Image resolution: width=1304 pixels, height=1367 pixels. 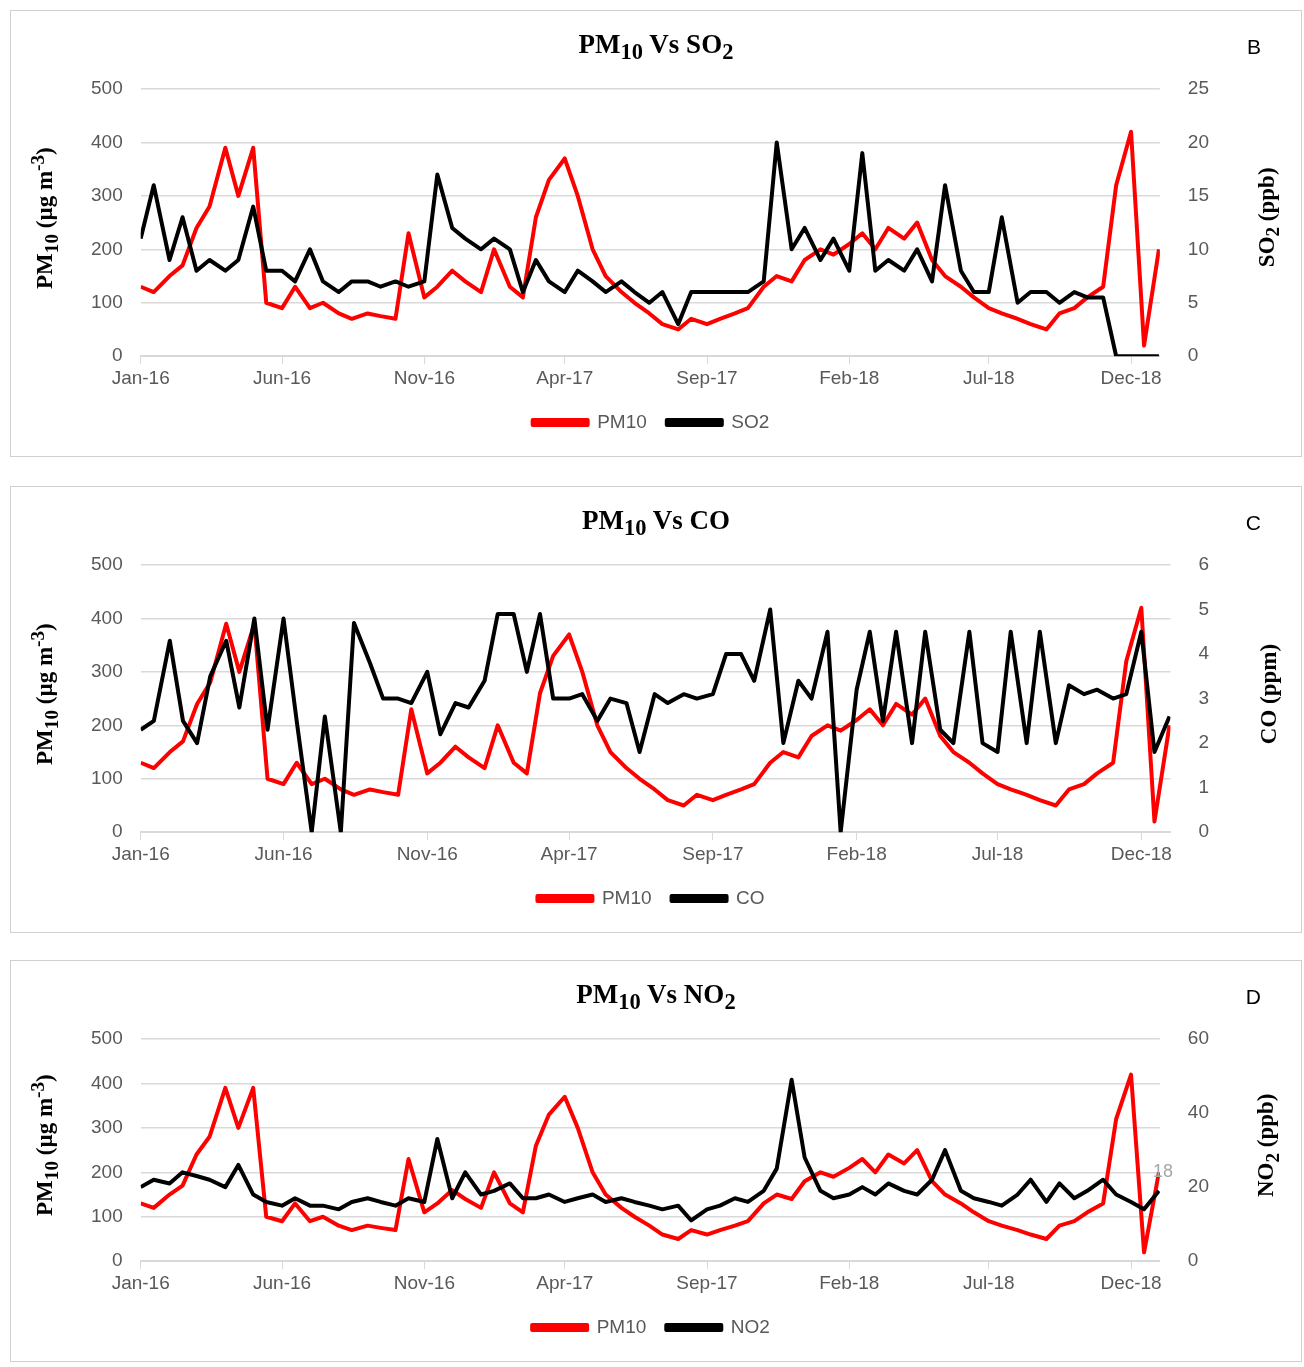 What do you see at coordinates (1204, 564) in the screenshot?
I see `y2-tick-label: 6` at bounding box center [1204, 564].